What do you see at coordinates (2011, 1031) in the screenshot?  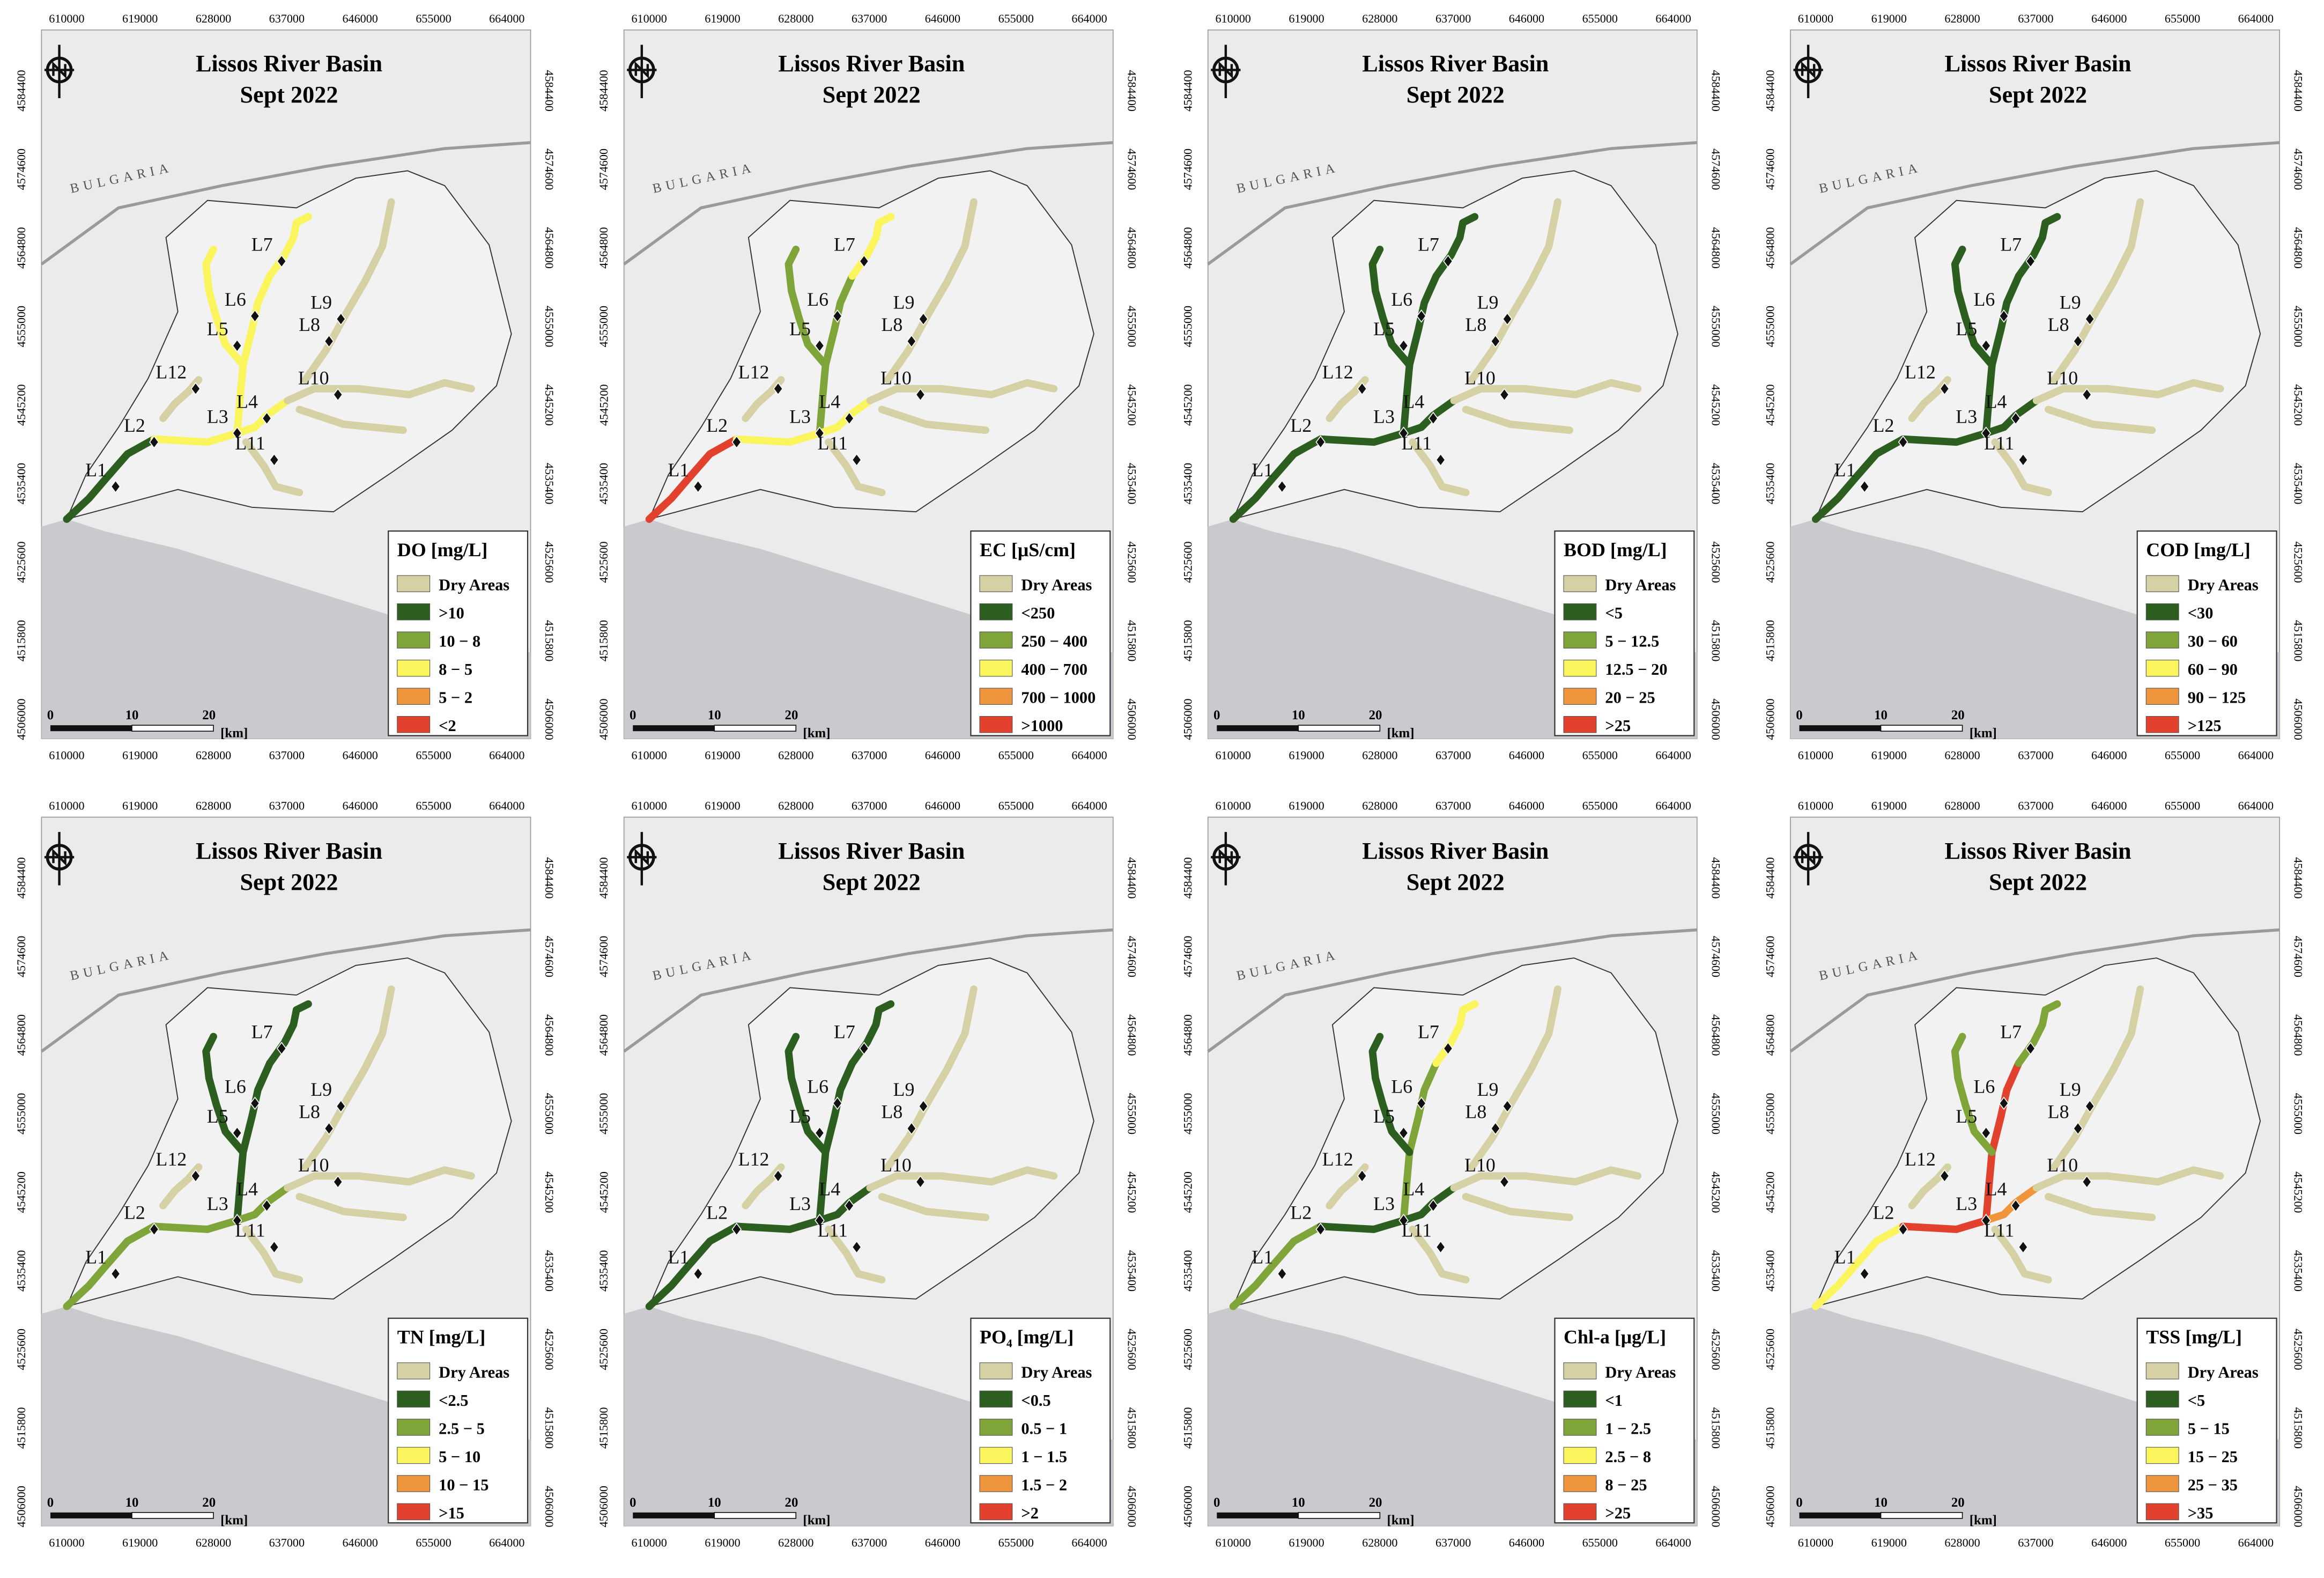 I see `station-label: L7` at bounding box center [2011, 1031].